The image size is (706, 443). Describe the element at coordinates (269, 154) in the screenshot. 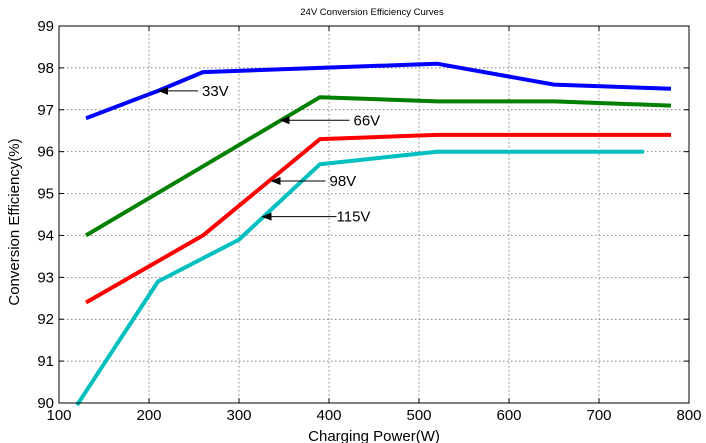

I see `series-annotations: 33V 66V 98V 115V` at that location.